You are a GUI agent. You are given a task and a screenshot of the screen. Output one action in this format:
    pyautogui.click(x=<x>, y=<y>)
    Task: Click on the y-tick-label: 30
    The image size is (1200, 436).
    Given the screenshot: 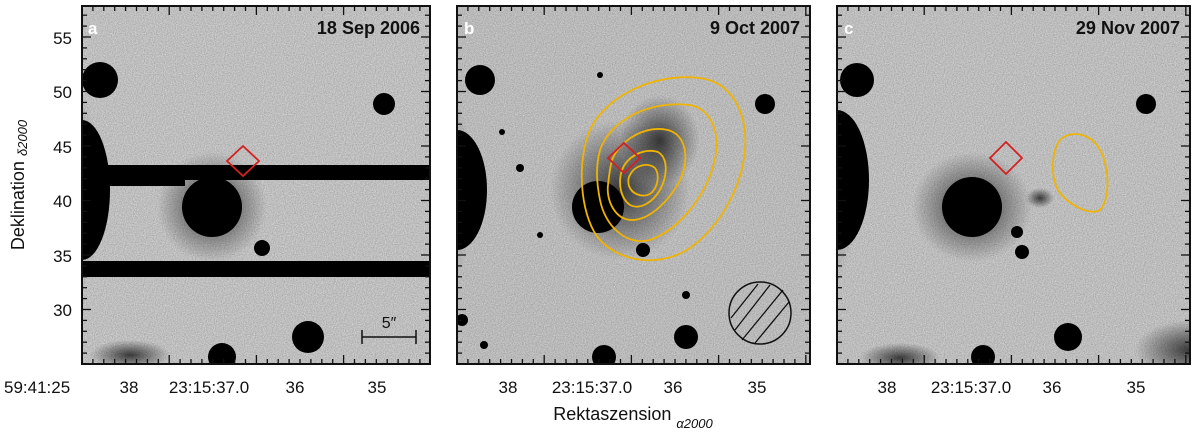 What is the action you would take?
    pyautogui.click(x=62, y=310)
    